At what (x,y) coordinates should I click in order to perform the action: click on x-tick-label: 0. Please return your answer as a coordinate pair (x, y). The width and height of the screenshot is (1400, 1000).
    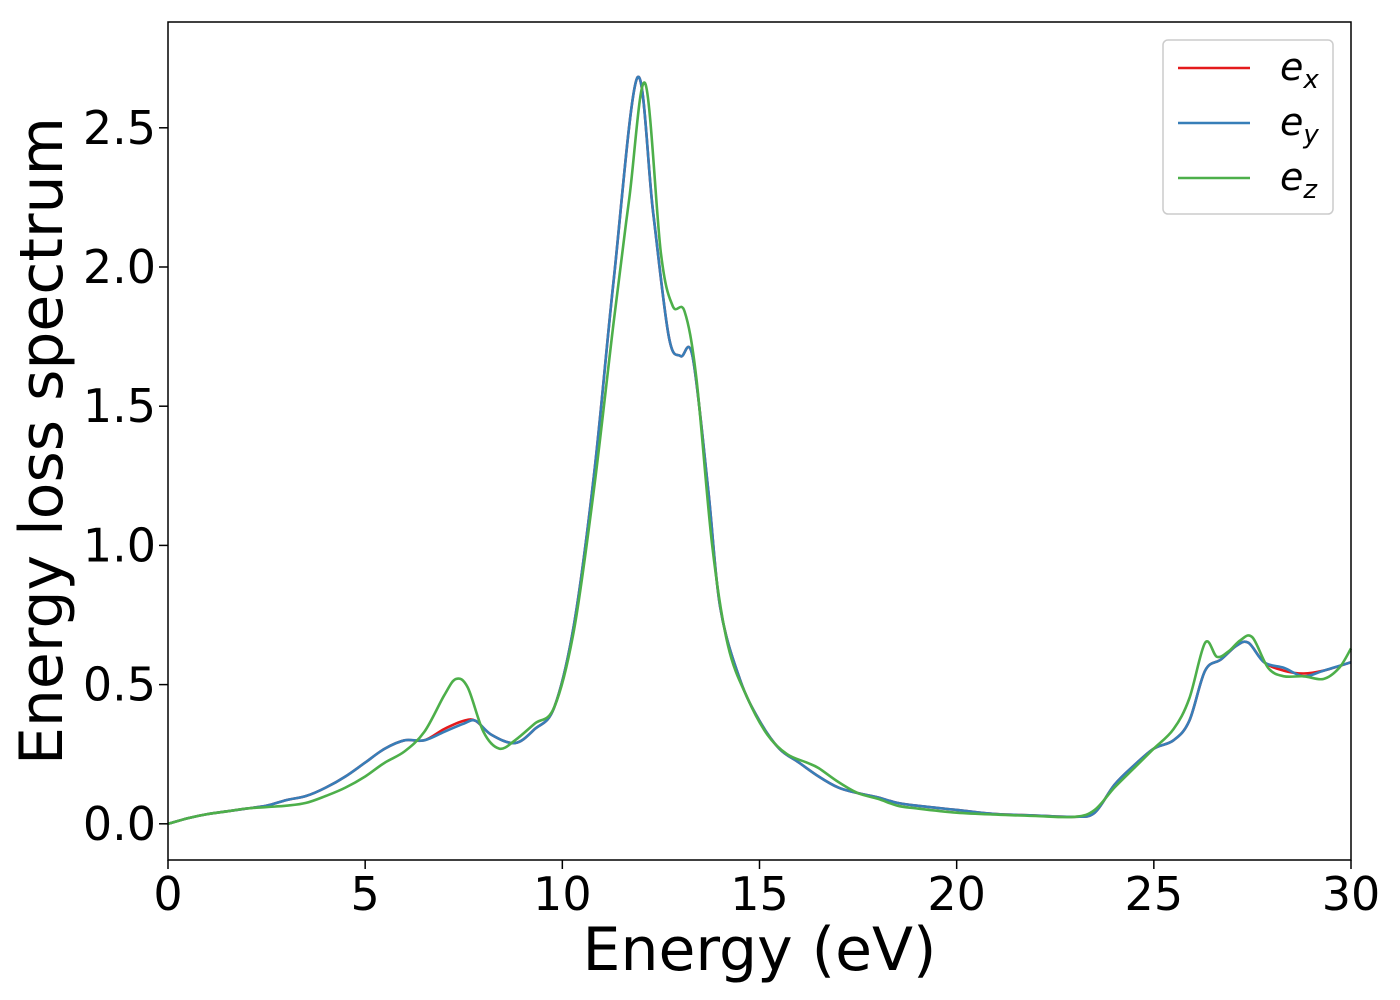
    Looking at the image, I should click on (167, 894).